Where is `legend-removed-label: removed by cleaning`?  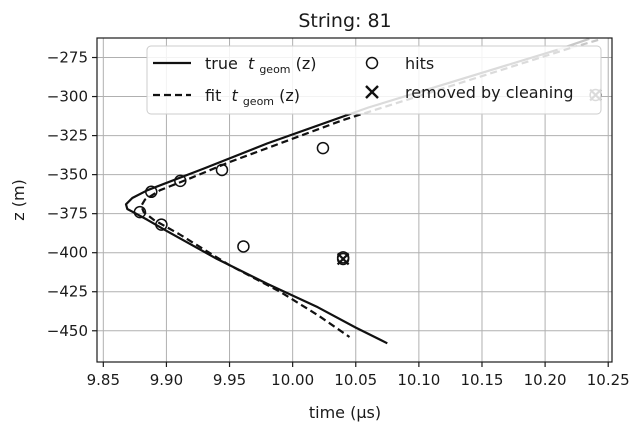
legend-removed-label: removed by cleaning is located at coordinates (489, 92).